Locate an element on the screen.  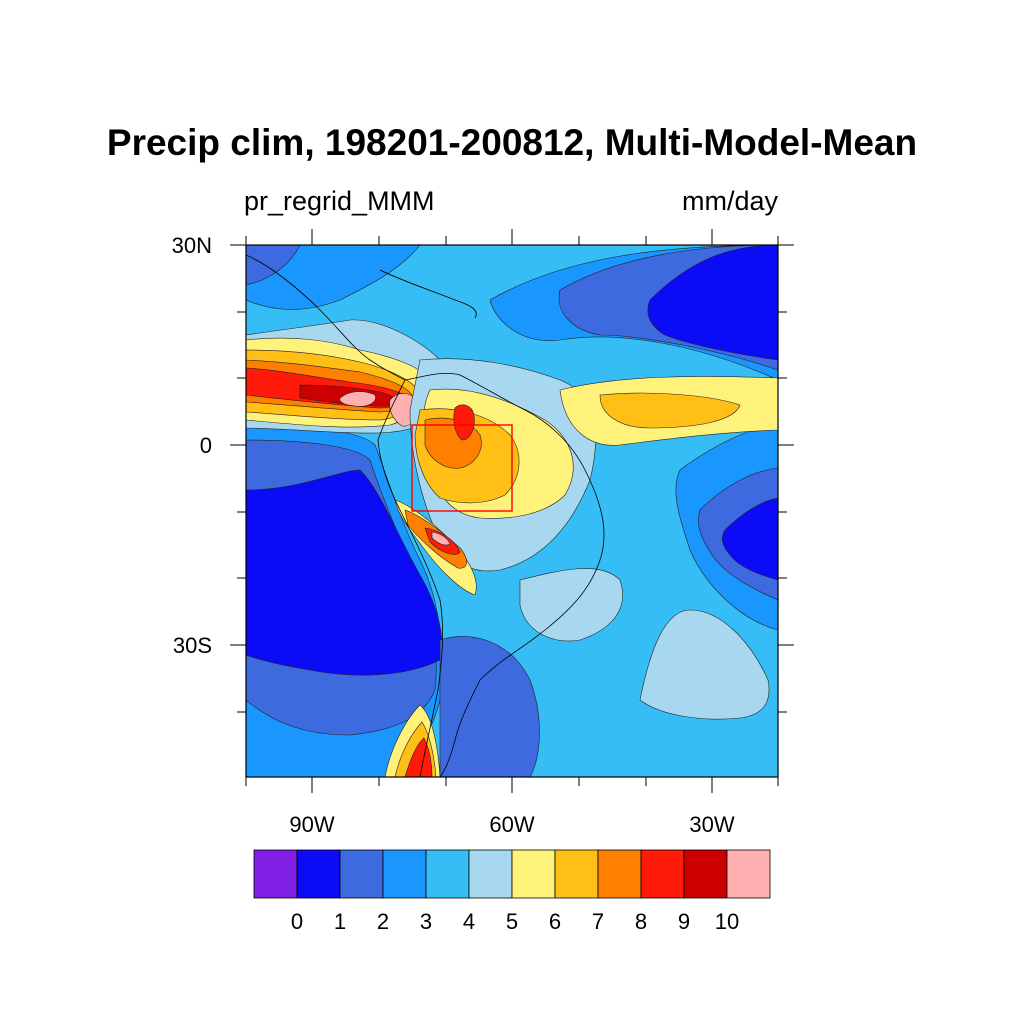
lat-label-30s: 30S is located at coordinates (192, 645).